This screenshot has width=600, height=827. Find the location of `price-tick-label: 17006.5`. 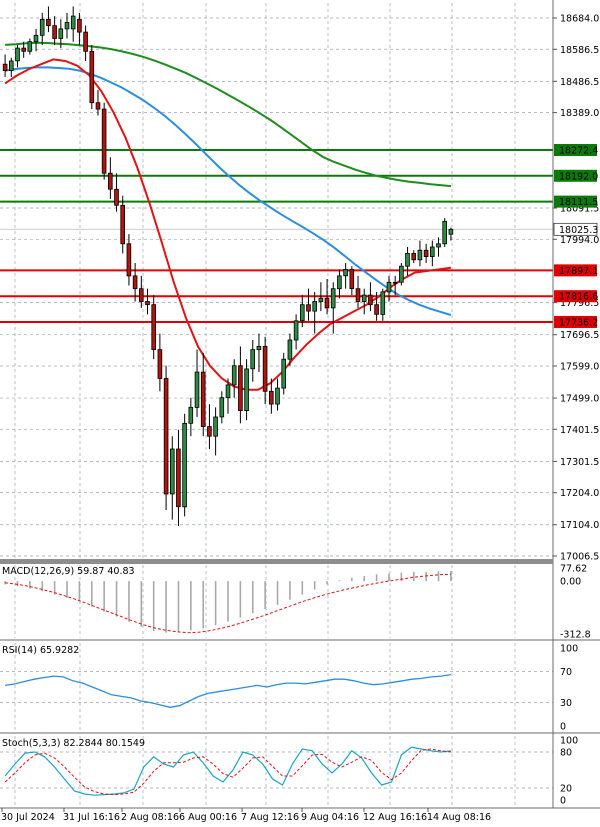

price-tick-label: 17006.5 is located at coordinates (579, 557).